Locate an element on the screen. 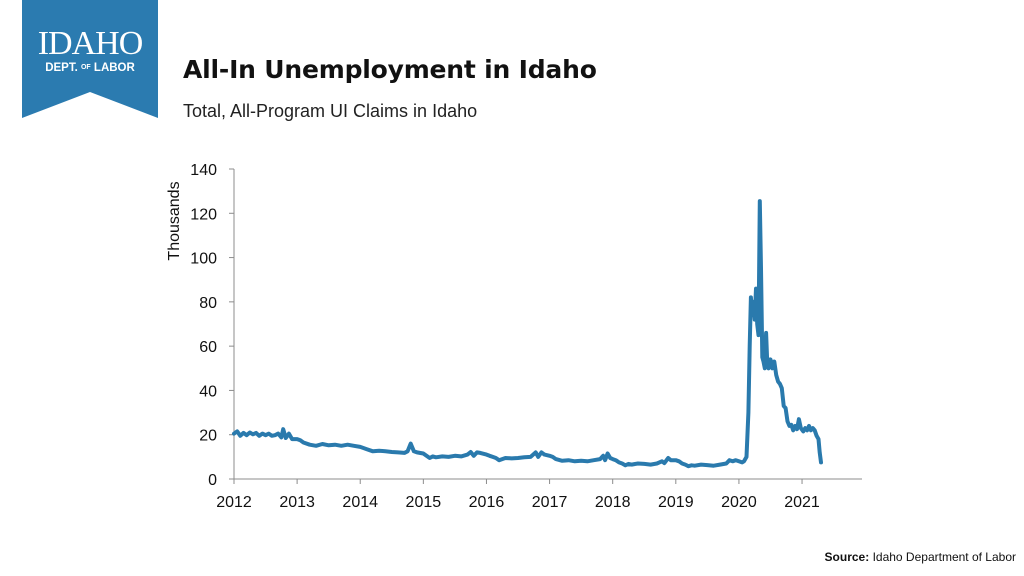  source-text: Idaho Department of Labor is located at coordinates (944, 557).